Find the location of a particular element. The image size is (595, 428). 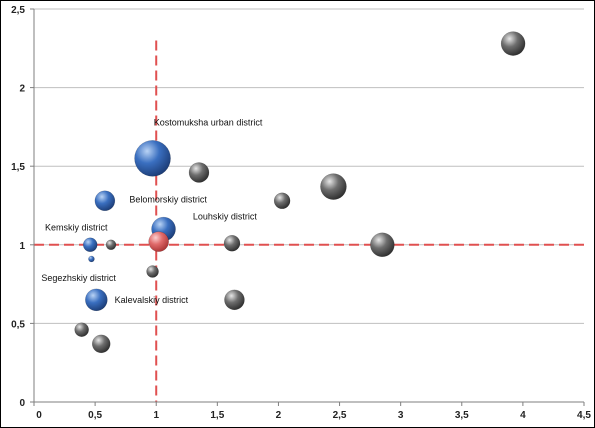

y-tick-label: 1,5 is located at coordinates (18, 167).